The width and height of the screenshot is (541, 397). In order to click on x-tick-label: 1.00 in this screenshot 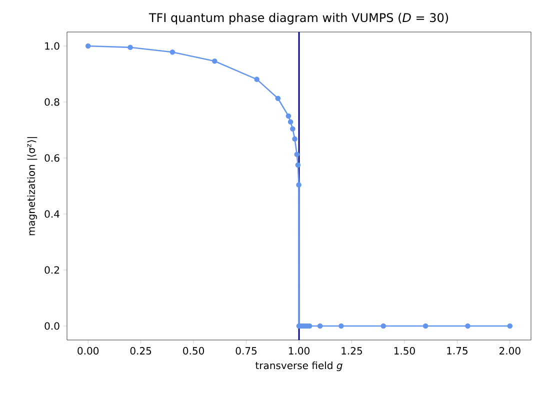, I will do `click(299, 351)`.